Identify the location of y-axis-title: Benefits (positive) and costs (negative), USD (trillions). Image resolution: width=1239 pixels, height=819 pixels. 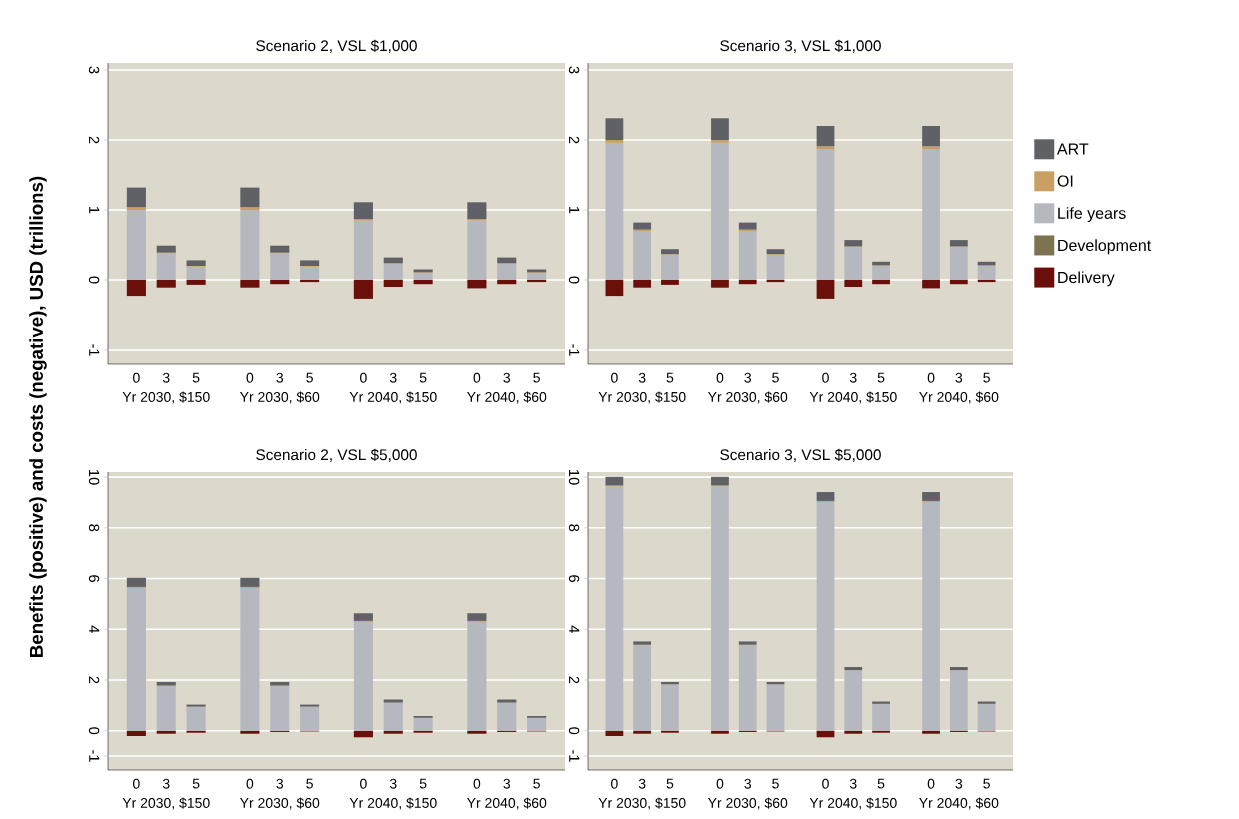
(38, 416).